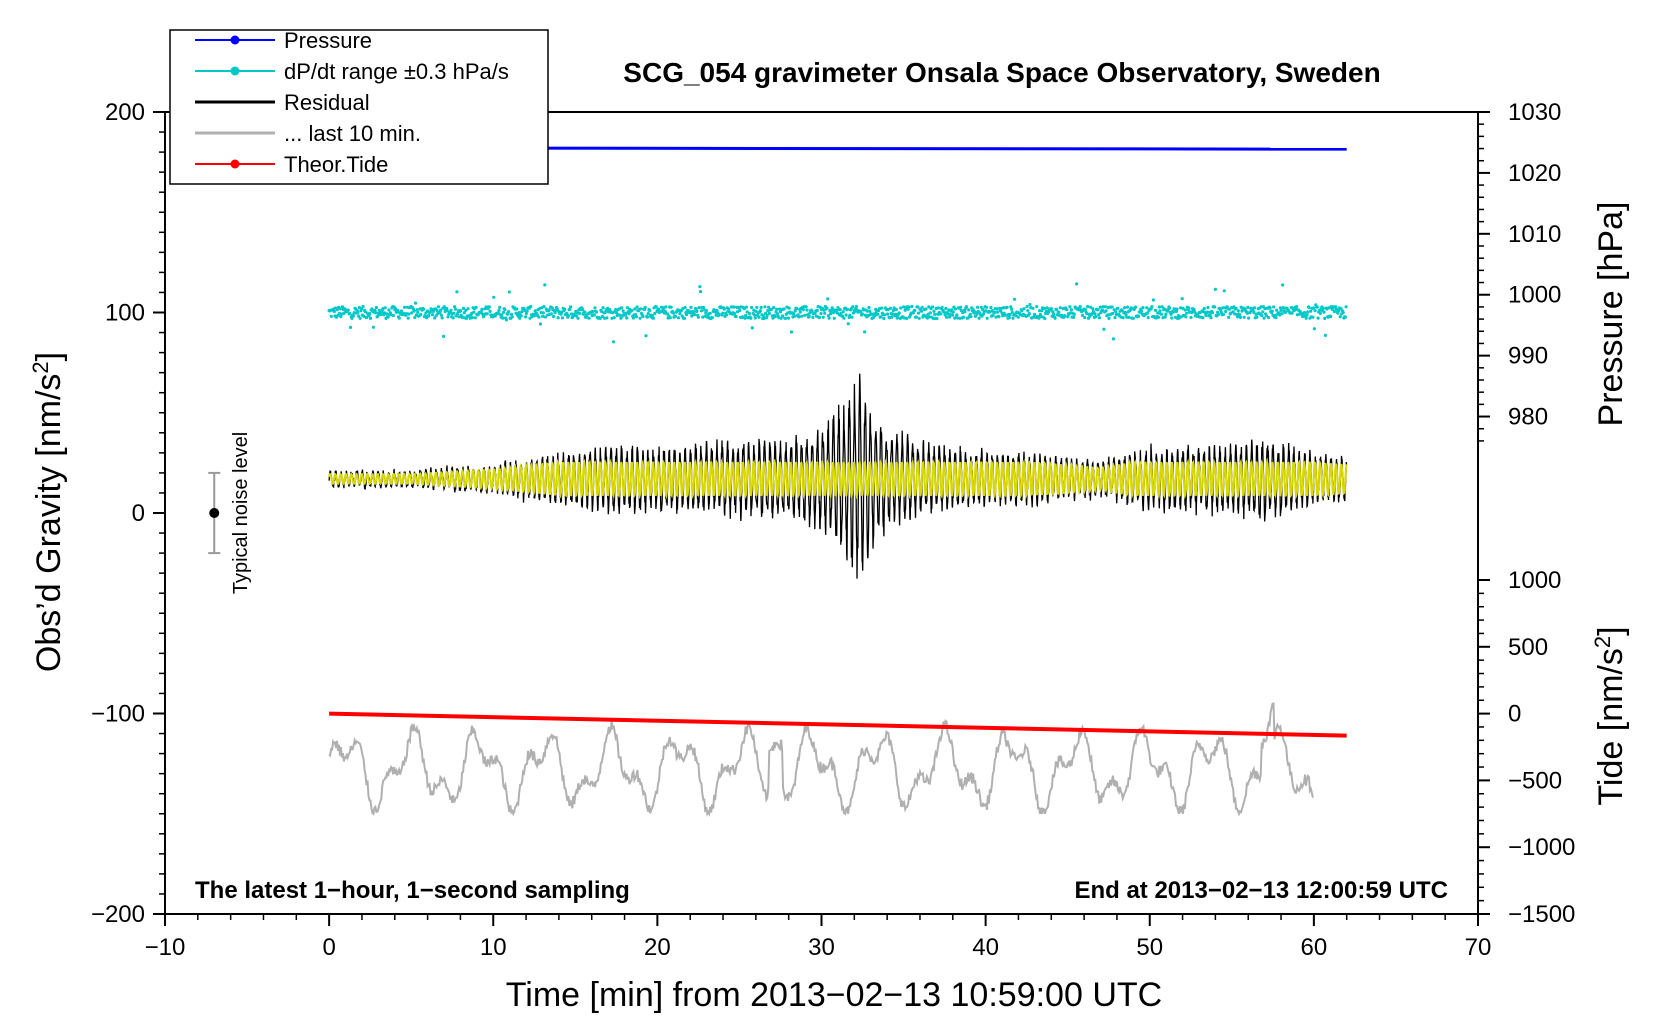  What do you see at coordinates (241, 513) in the screenshot?
I see `noise-label: Typical noise level` at bounding box center [241, 513].